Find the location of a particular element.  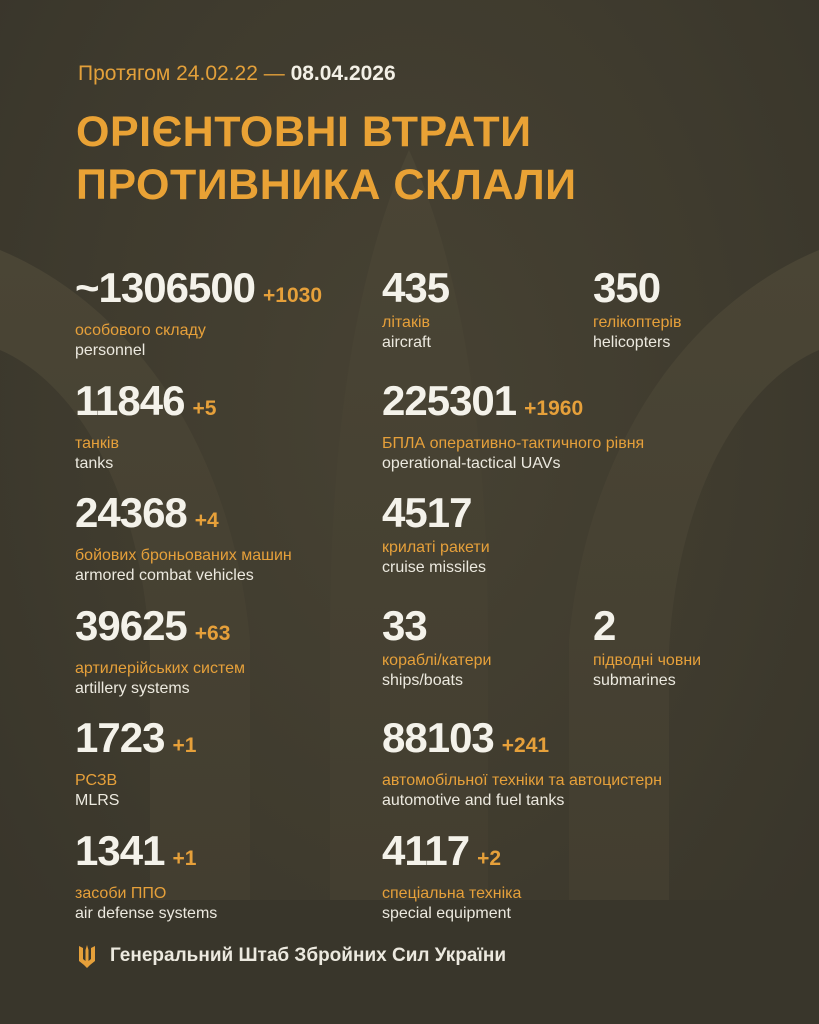

stat-air-defense: 1341 +1 засоби ППО air defense systems is located at coordinates (146, 876).